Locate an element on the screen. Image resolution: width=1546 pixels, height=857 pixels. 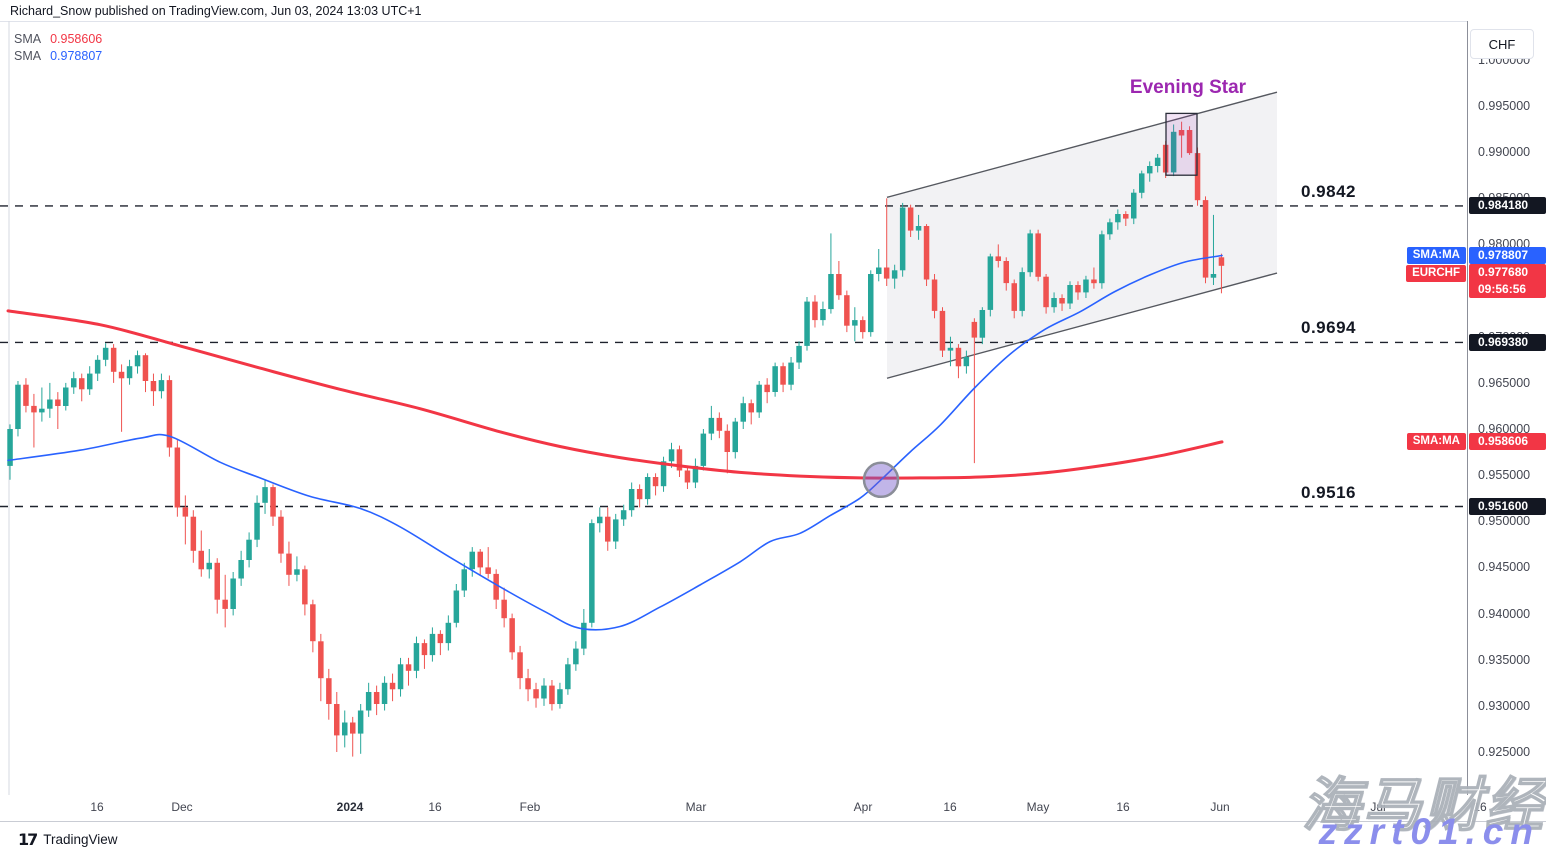
time-tick-Apr: Apr is located at coordinates (863, 807).